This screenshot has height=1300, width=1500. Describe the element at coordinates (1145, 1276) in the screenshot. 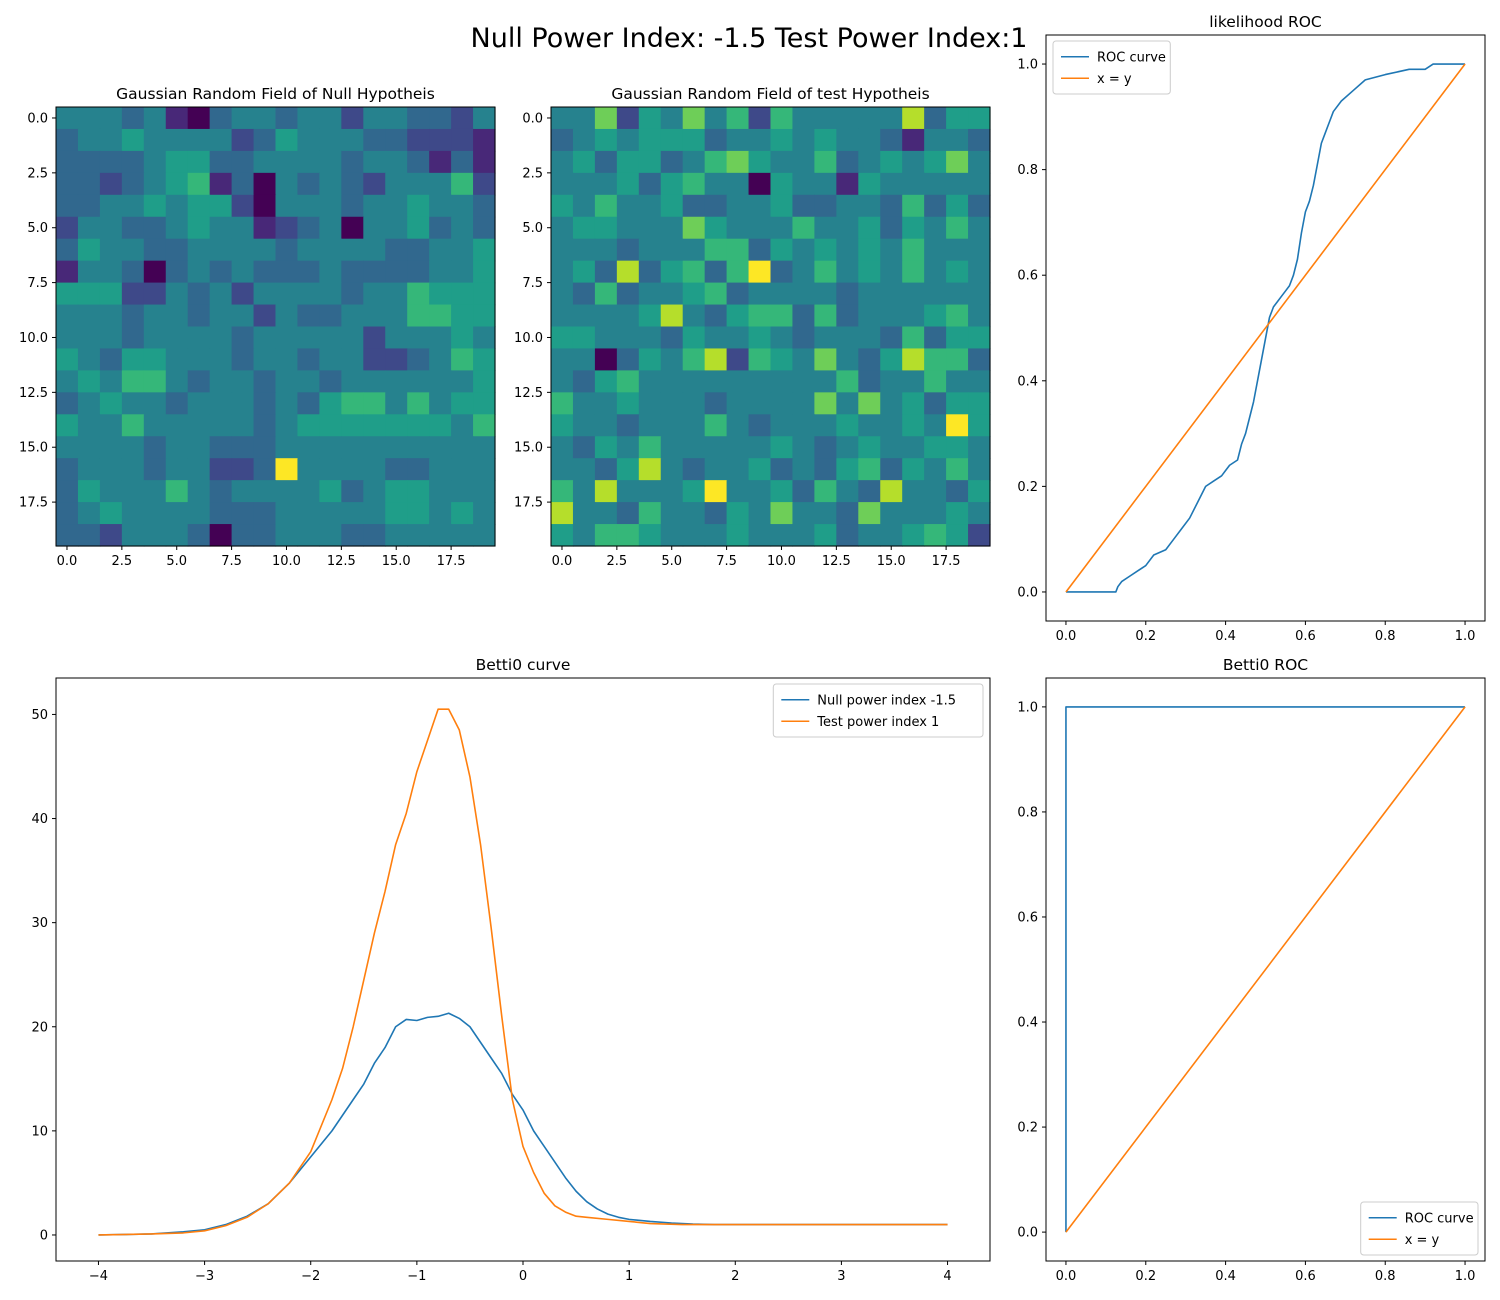

I see `x-tick-label: 0.2` at that location.